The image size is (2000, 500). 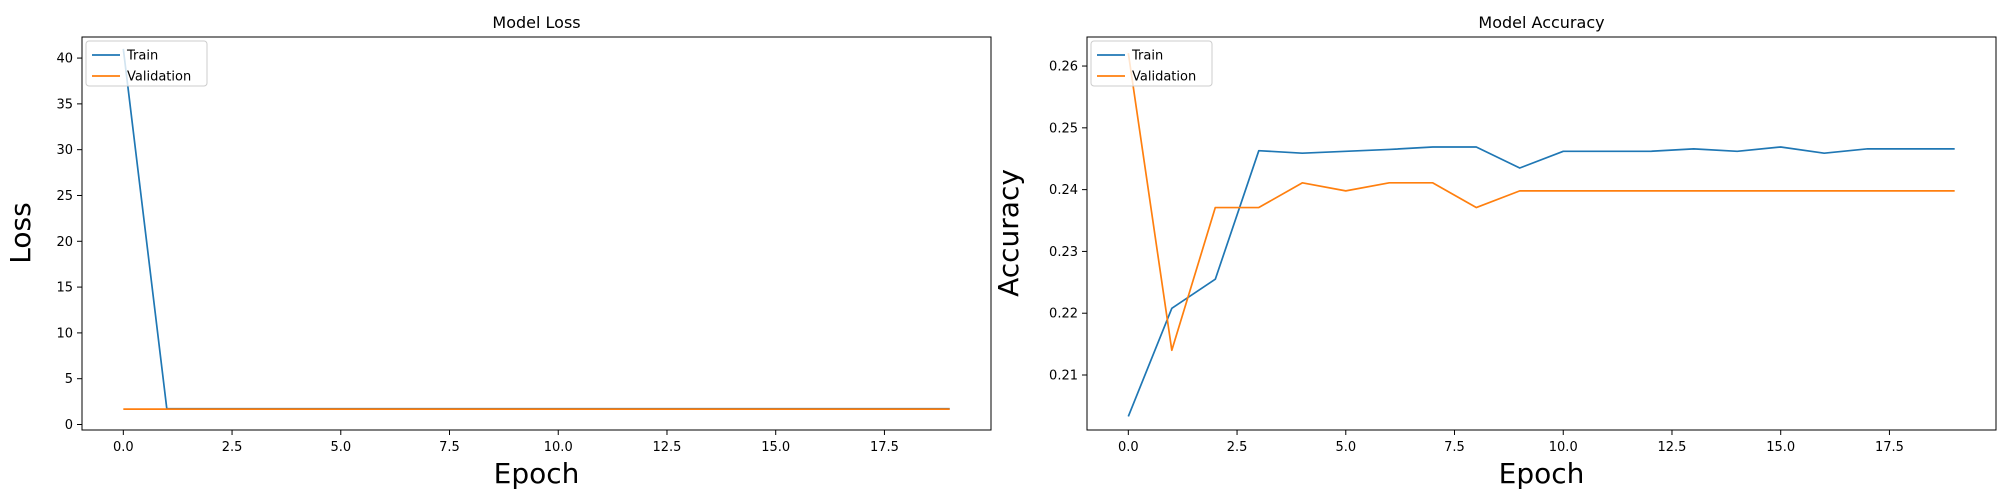 I want to click on y-tick-label: 0.26, so click(x=1063, y=67).